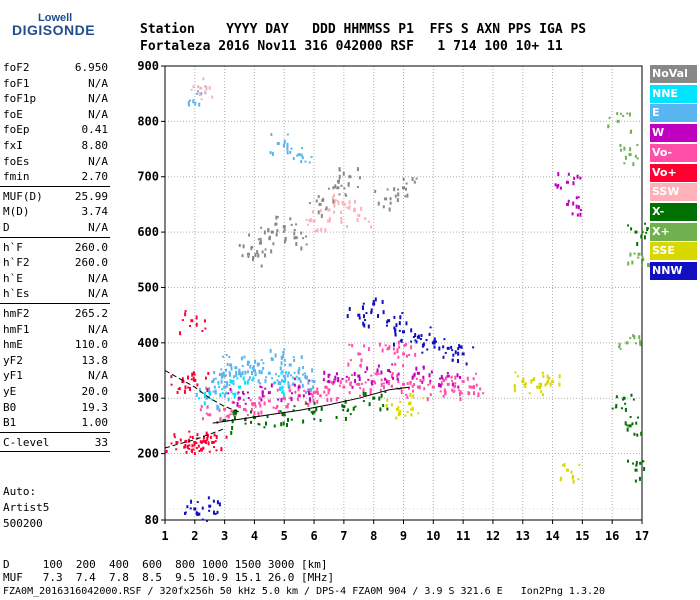 This screenshot has width=700, height=600. Describe the element at coordinates (98, 294) in the screenshot. I see `param-value: N/A` at that location.